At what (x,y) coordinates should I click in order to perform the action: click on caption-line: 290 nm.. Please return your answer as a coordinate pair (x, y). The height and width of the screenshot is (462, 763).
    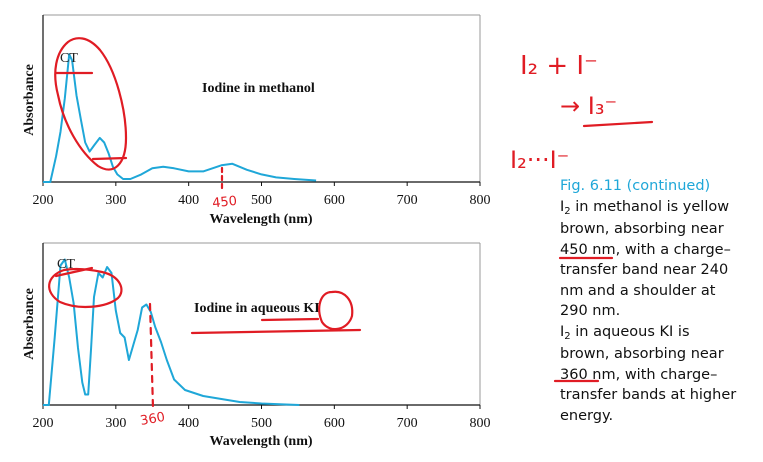
    Looking at the image, I should click on (590, 311).